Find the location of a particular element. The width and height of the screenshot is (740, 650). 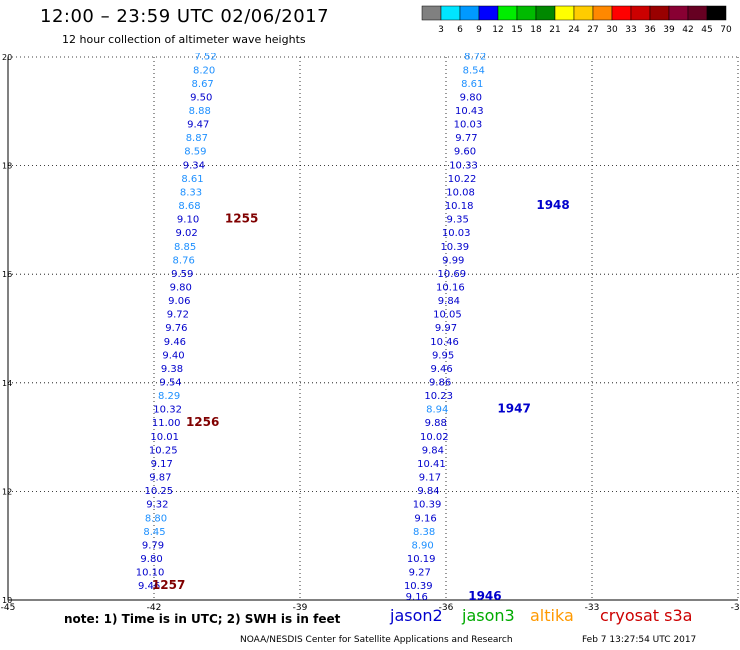

wave-height-label: 8.59 is located at coordinates (195, 152).